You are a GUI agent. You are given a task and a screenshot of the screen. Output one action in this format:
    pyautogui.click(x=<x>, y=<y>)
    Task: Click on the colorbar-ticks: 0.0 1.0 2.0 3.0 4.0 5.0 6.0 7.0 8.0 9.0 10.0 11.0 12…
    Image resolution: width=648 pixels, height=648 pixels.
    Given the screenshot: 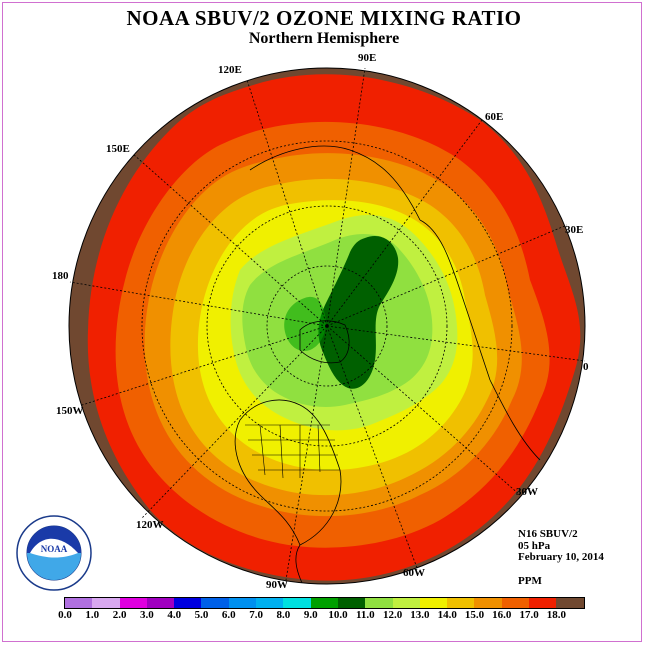 What is the action you would take?
    pyautogui.click(x=326, y=616)
    